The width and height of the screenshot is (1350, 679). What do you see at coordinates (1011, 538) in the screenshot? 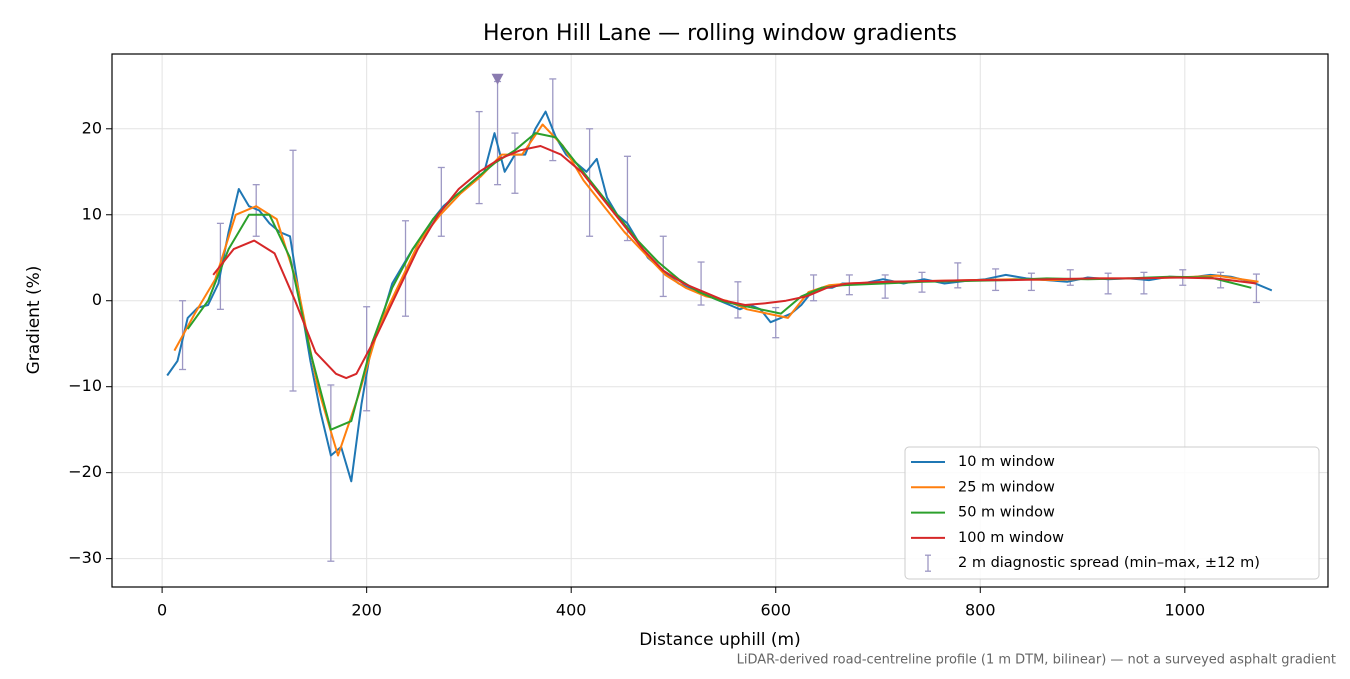
I see `legend-label: 100 m window` at bounding box center [1011, 538].